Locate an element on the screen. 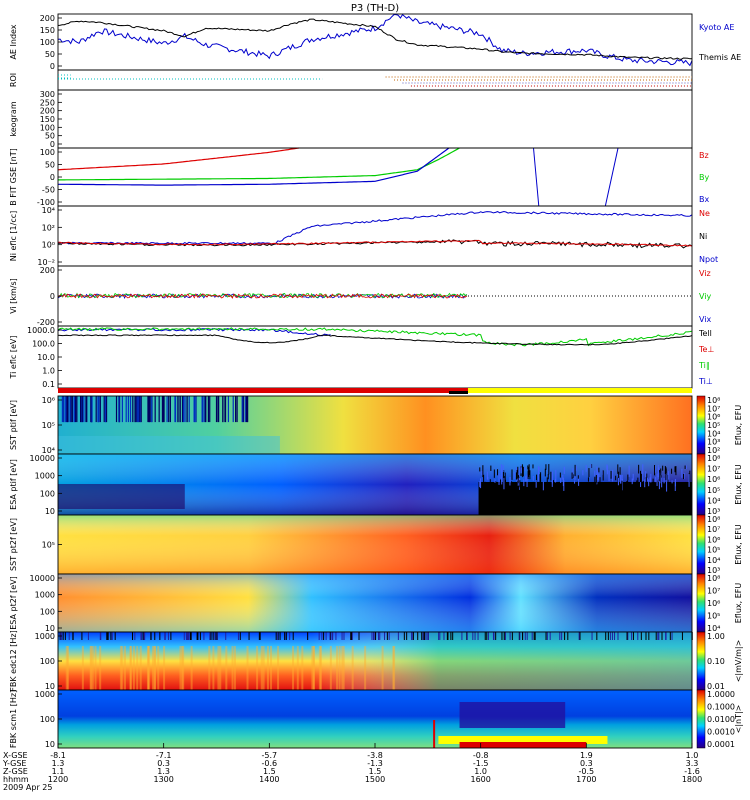 This screenshot has width=750, height=800. keogram-ytick-label: 200 is located at coordinates (47, 111).